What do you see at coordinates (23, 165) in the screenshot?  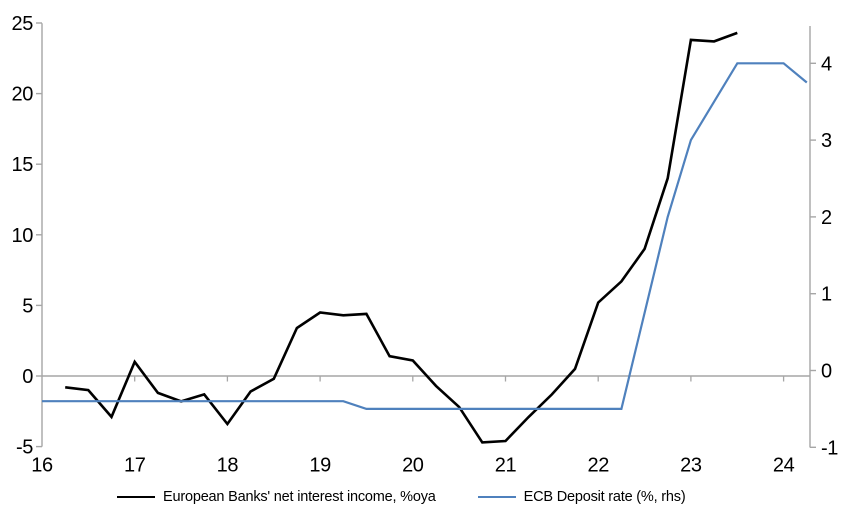 I see `left-axis-label: 15` at bounding box center [23, 165].